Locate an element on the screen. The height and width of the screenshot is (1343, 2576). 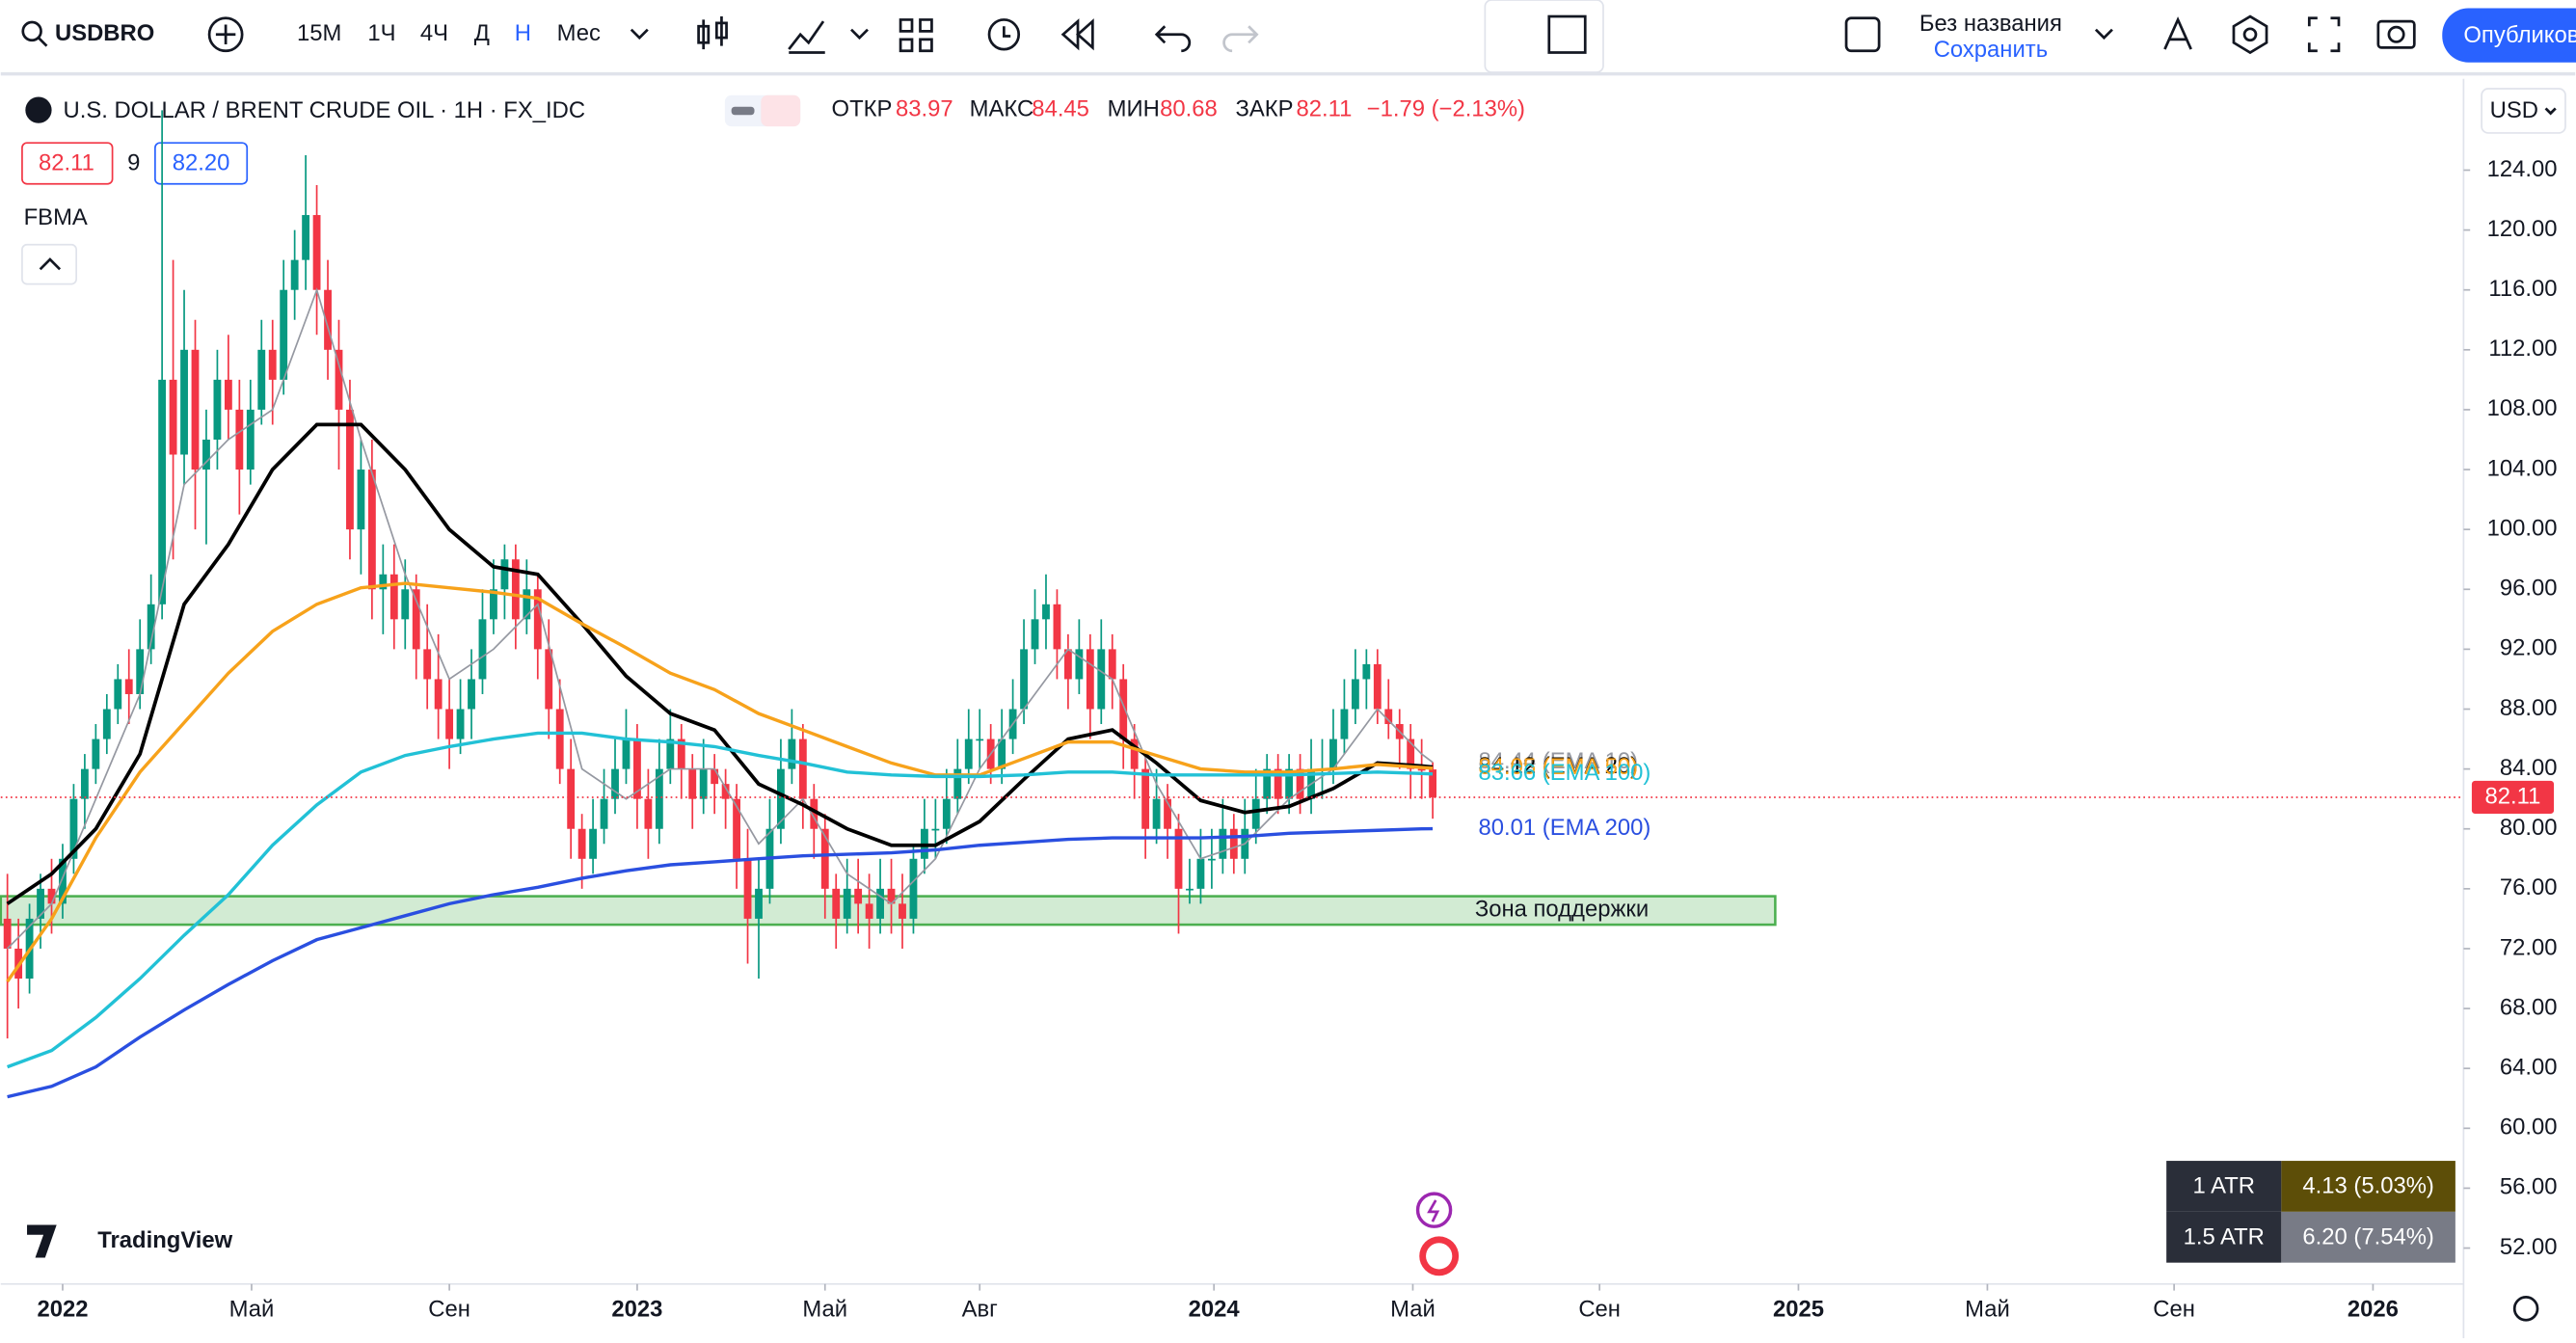
layouts-icon is located at coordinates (916, 35).